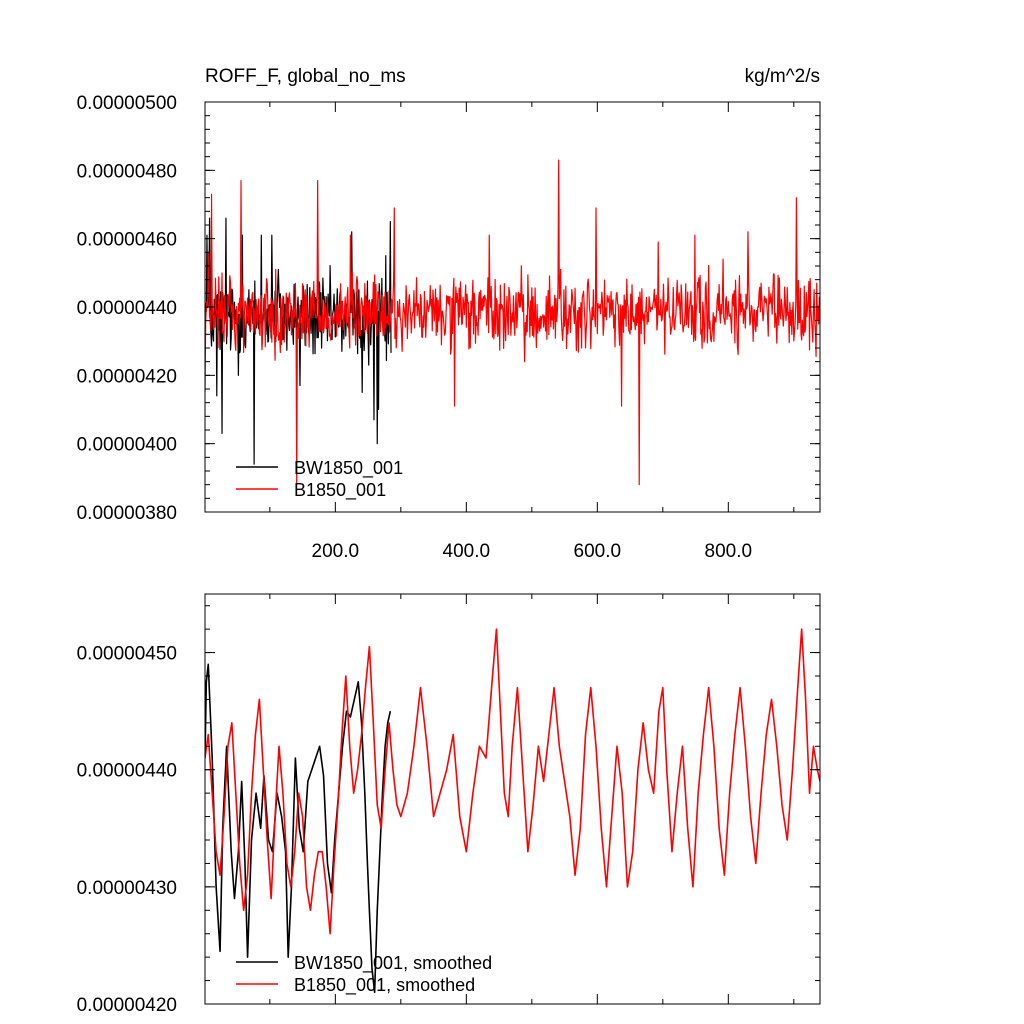 The width and height of the screenshot is (1024, 1024). Describe the element at coordinates (127, 103) in the screenshot. I see `y-tick-label: 0.00000500` at that location.